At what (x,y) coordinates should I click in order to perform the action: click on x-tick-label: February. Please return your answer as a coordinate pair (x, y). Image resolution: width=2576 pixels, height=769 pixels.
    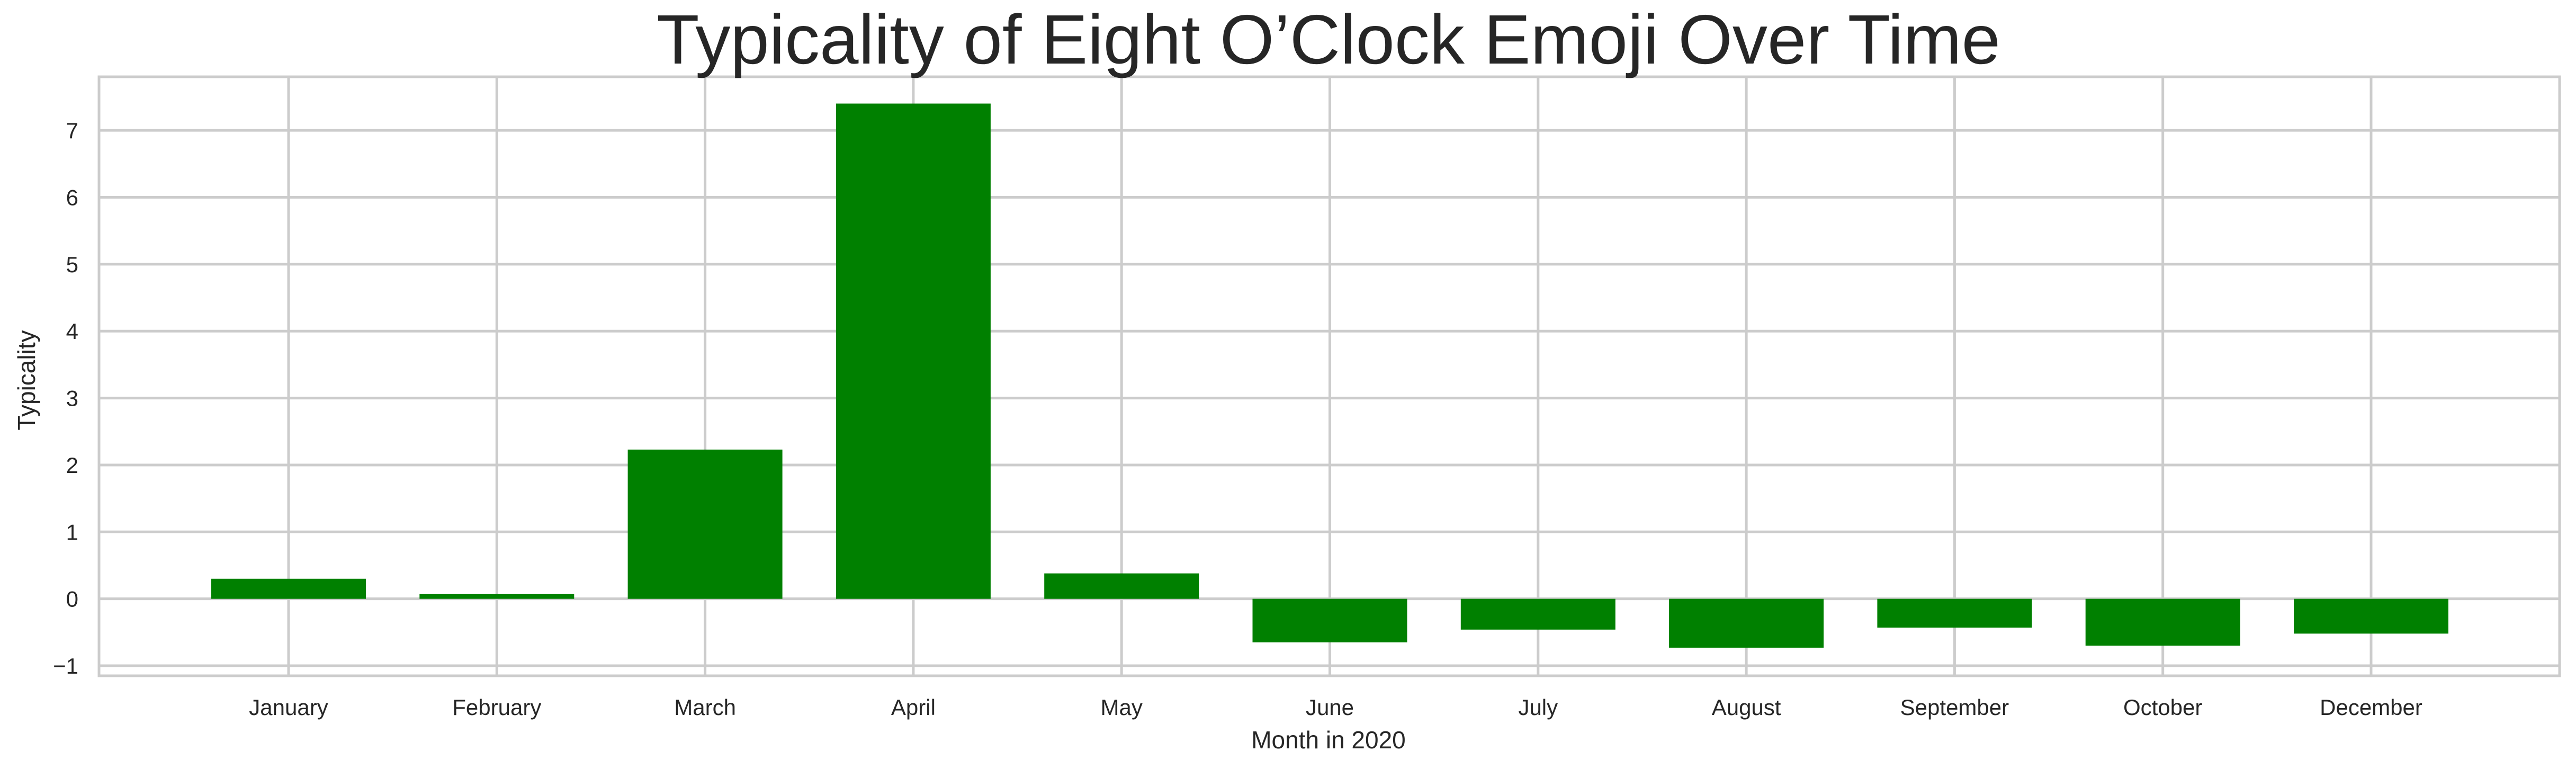
    Looking at the image, I should click on (496, 707).